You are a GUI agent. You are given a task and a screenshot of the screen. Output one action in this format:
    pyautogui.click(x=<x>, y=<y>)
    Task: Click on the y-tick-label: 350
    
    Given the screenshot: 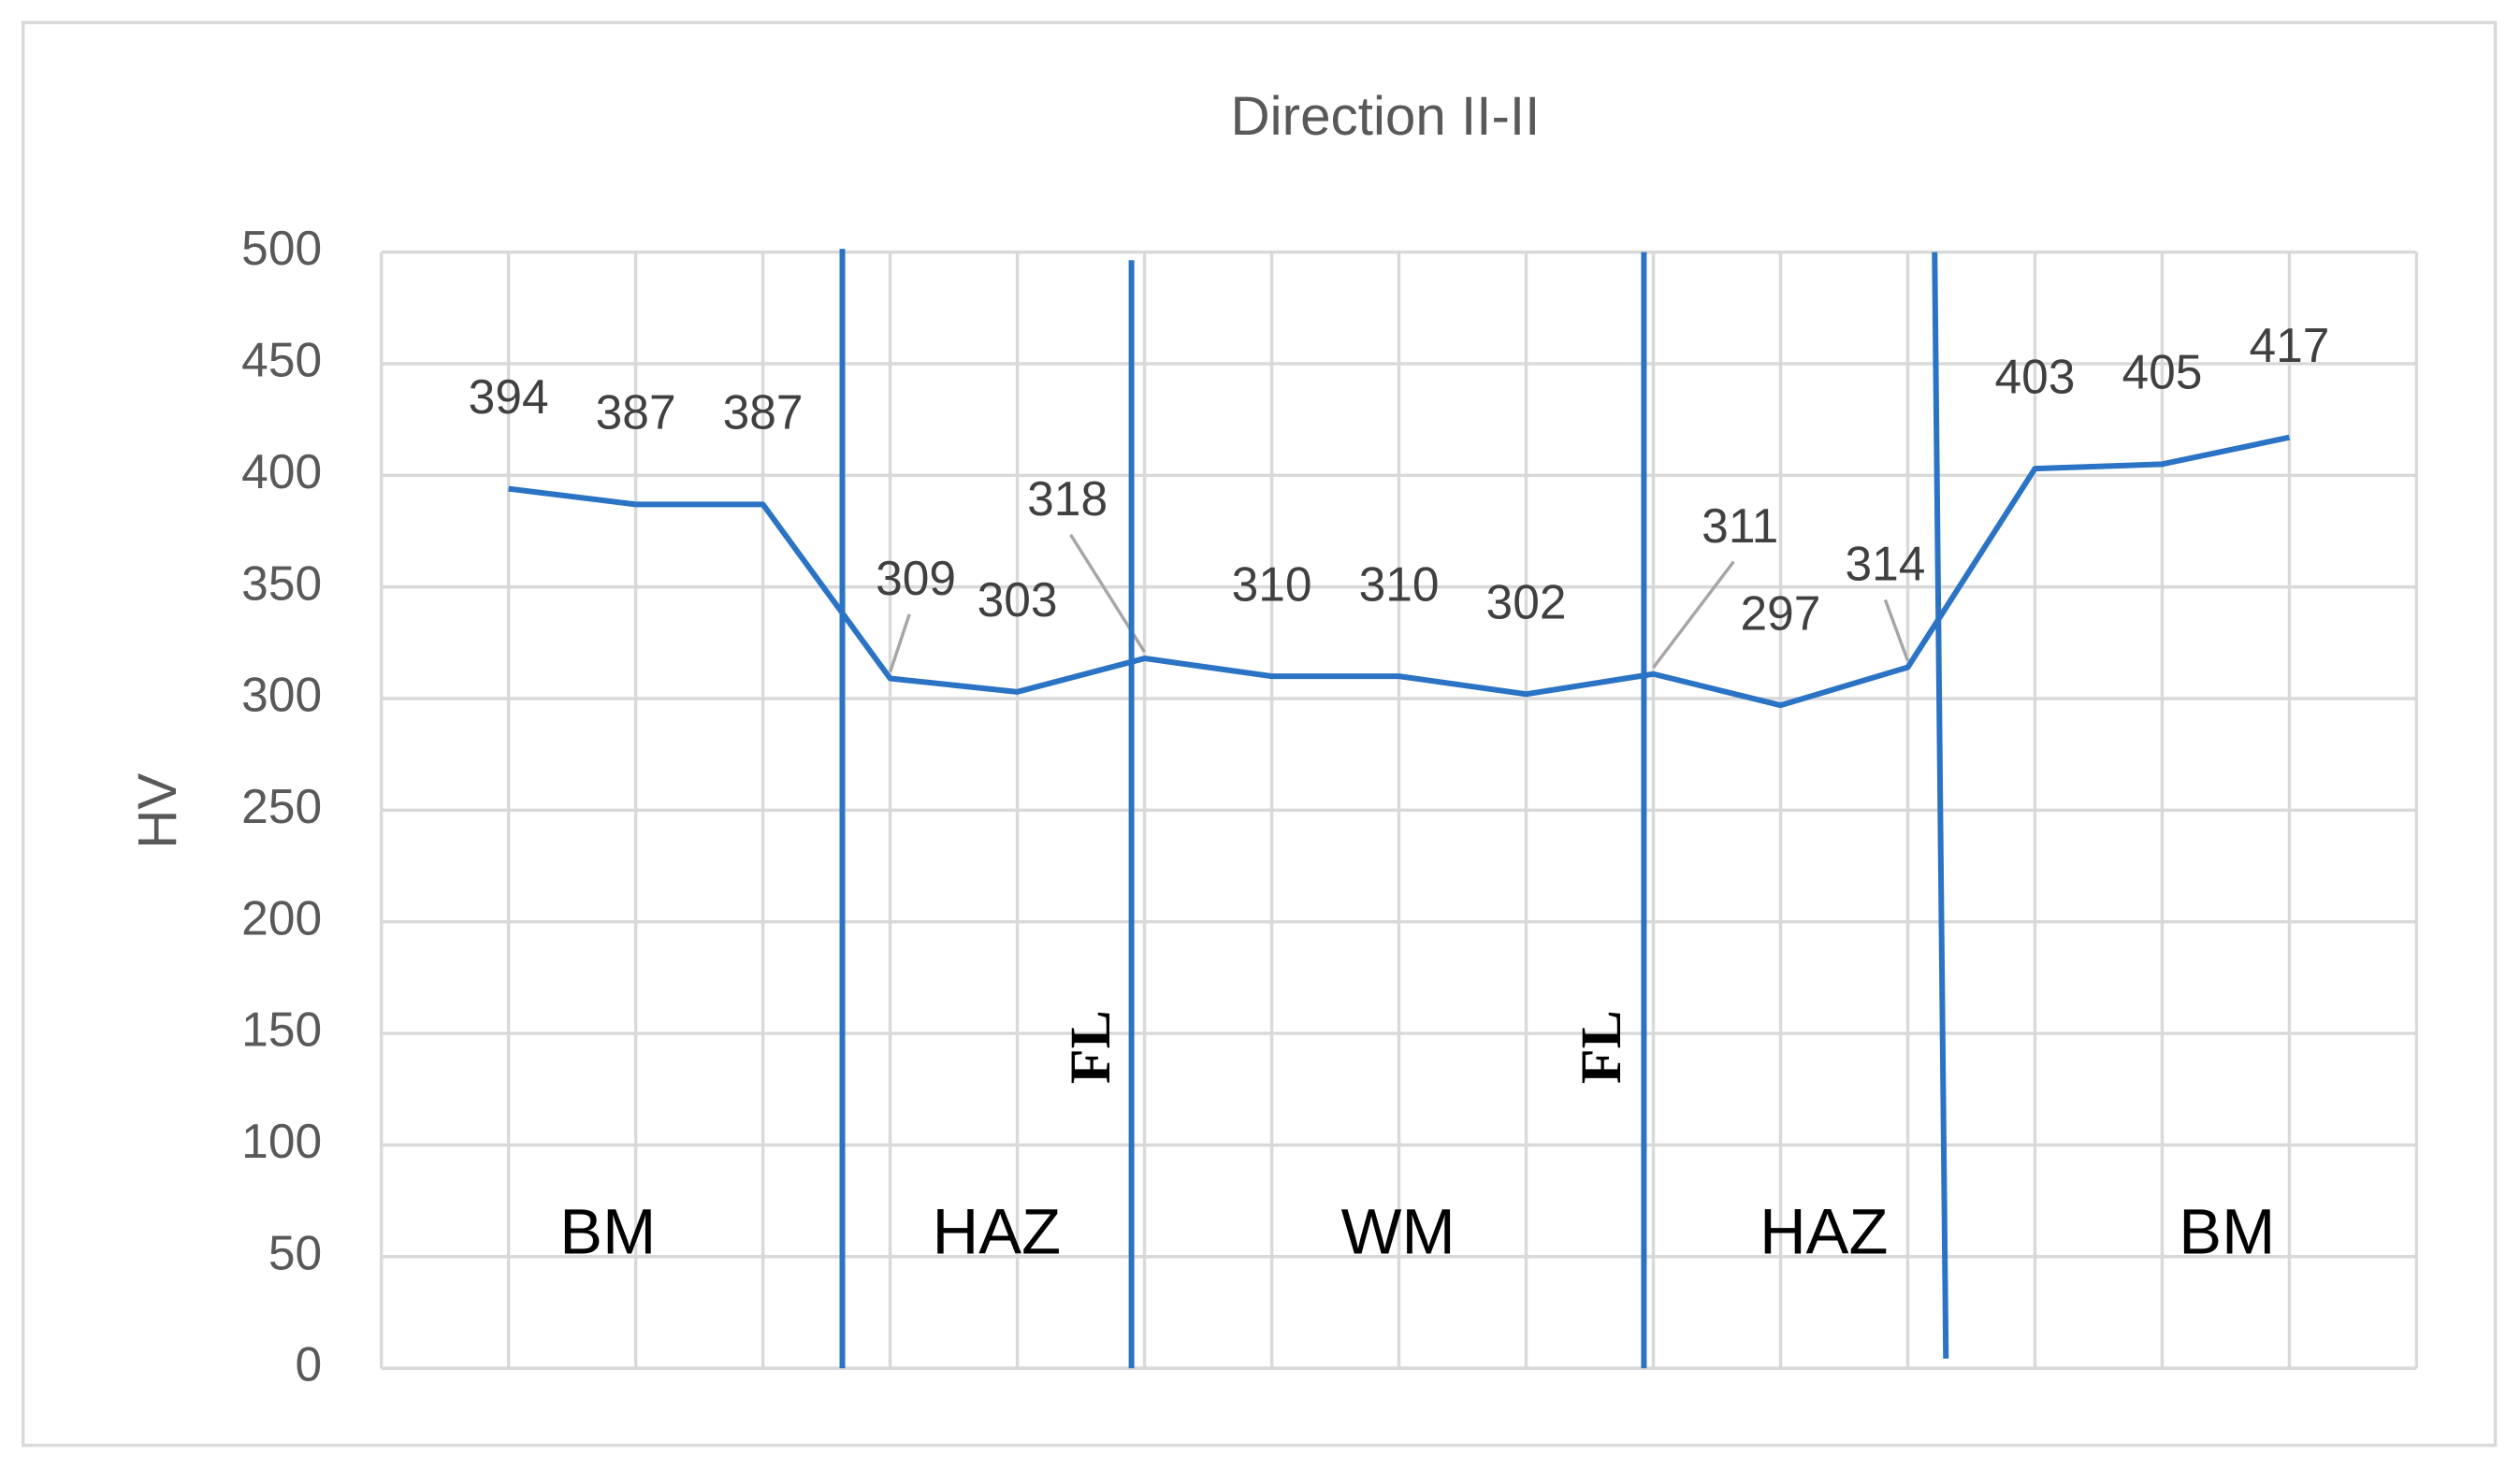 What is the action you would take?
    pyautogui.click(x=281, y=582)
    